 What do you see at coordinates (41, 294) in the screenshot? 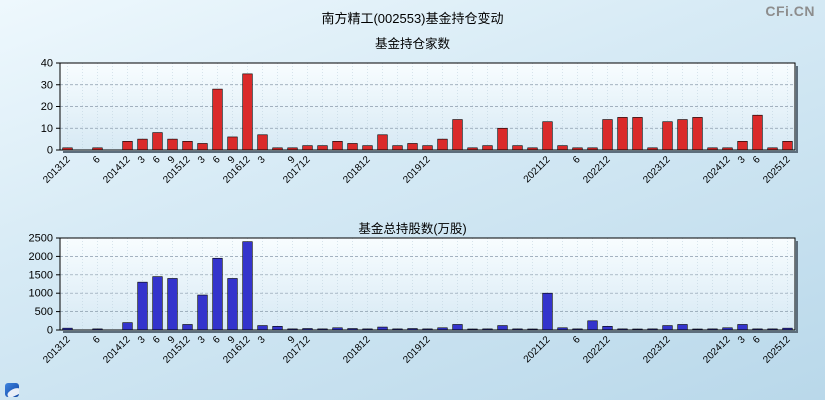
I see `y-tick-label: 1000` at bounding box center [41, 294].